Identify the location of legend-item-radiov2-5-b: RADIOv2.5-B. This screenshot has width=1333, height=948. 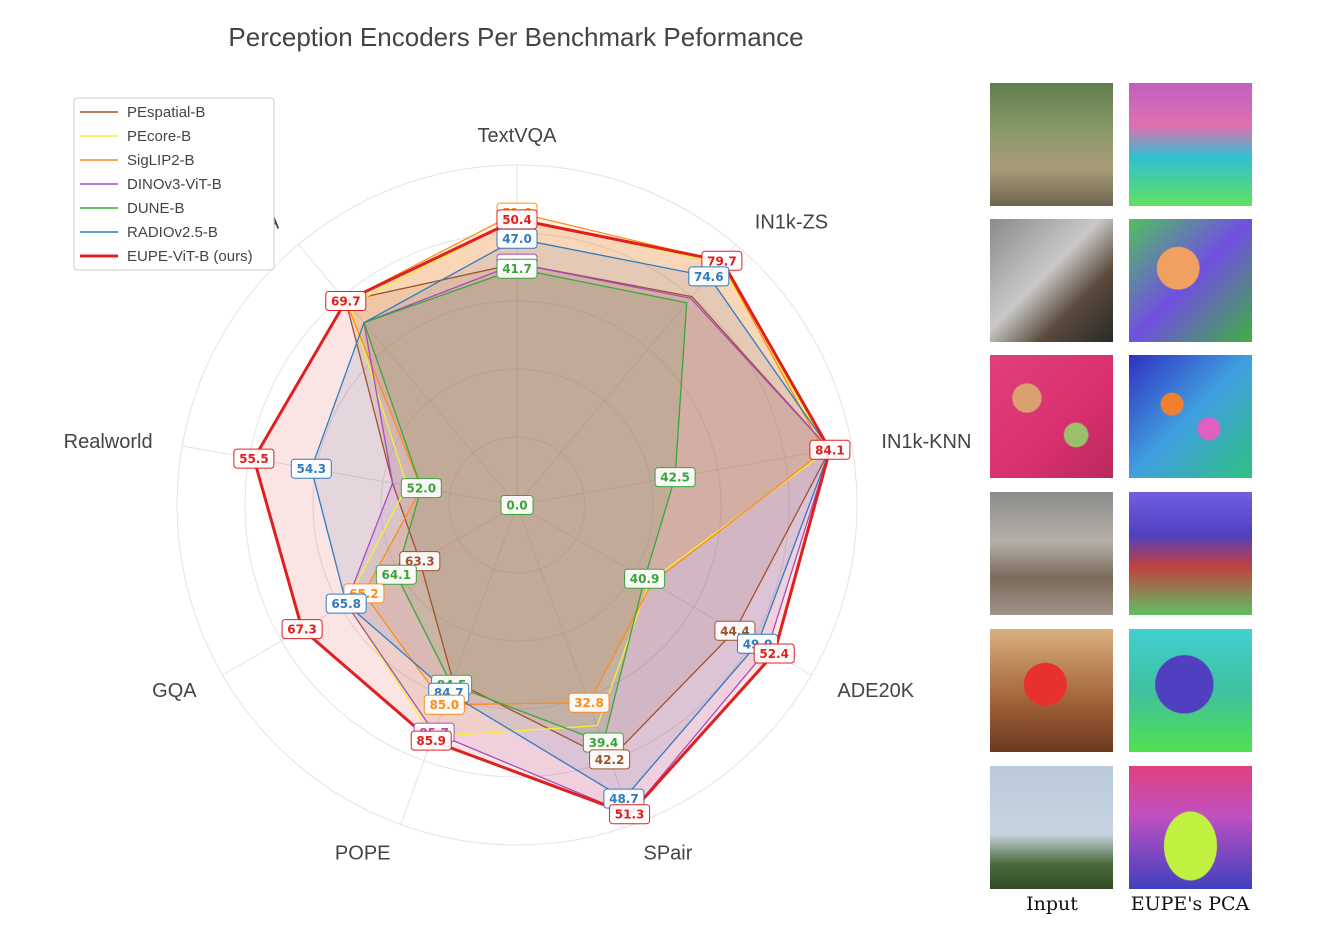
(149, 232).